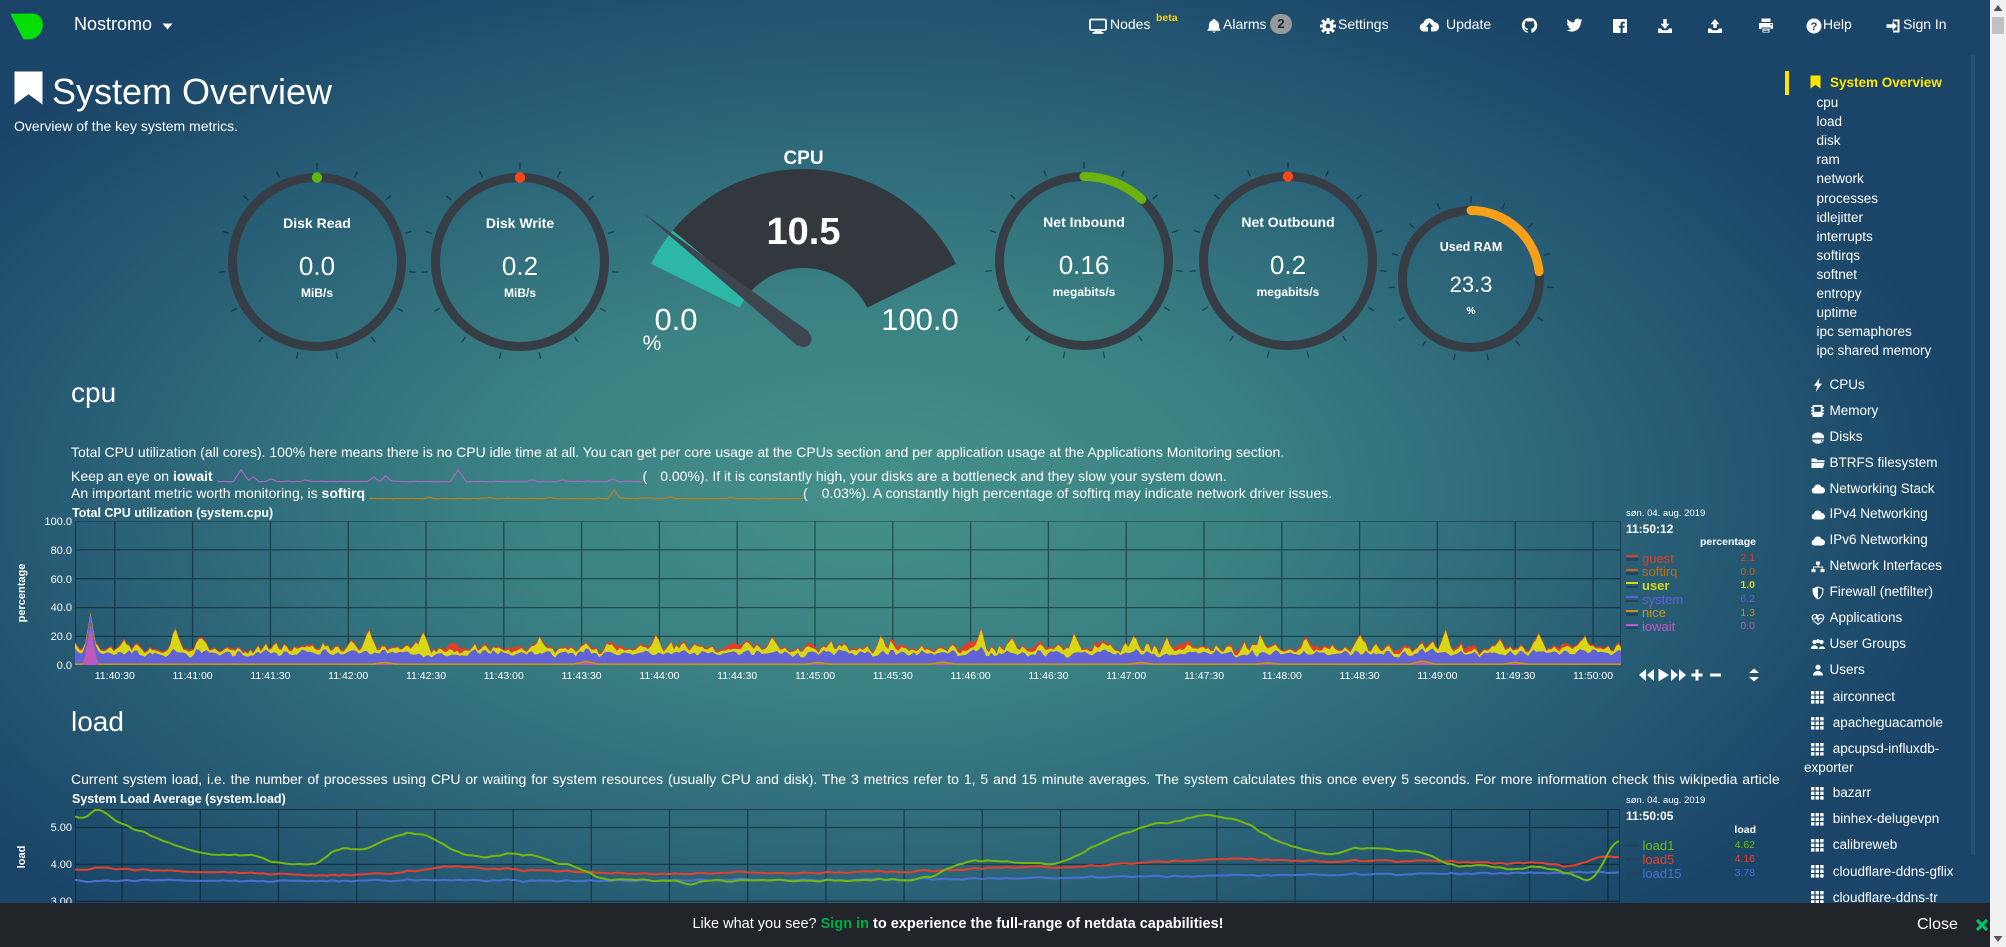 Image resolution: width=2006 pixels, height=947 pixels. What do you see at coordinates (1083, 265) in the screenshot?
I see `svg-text: 0.16` at bounding box center [1083, 265].